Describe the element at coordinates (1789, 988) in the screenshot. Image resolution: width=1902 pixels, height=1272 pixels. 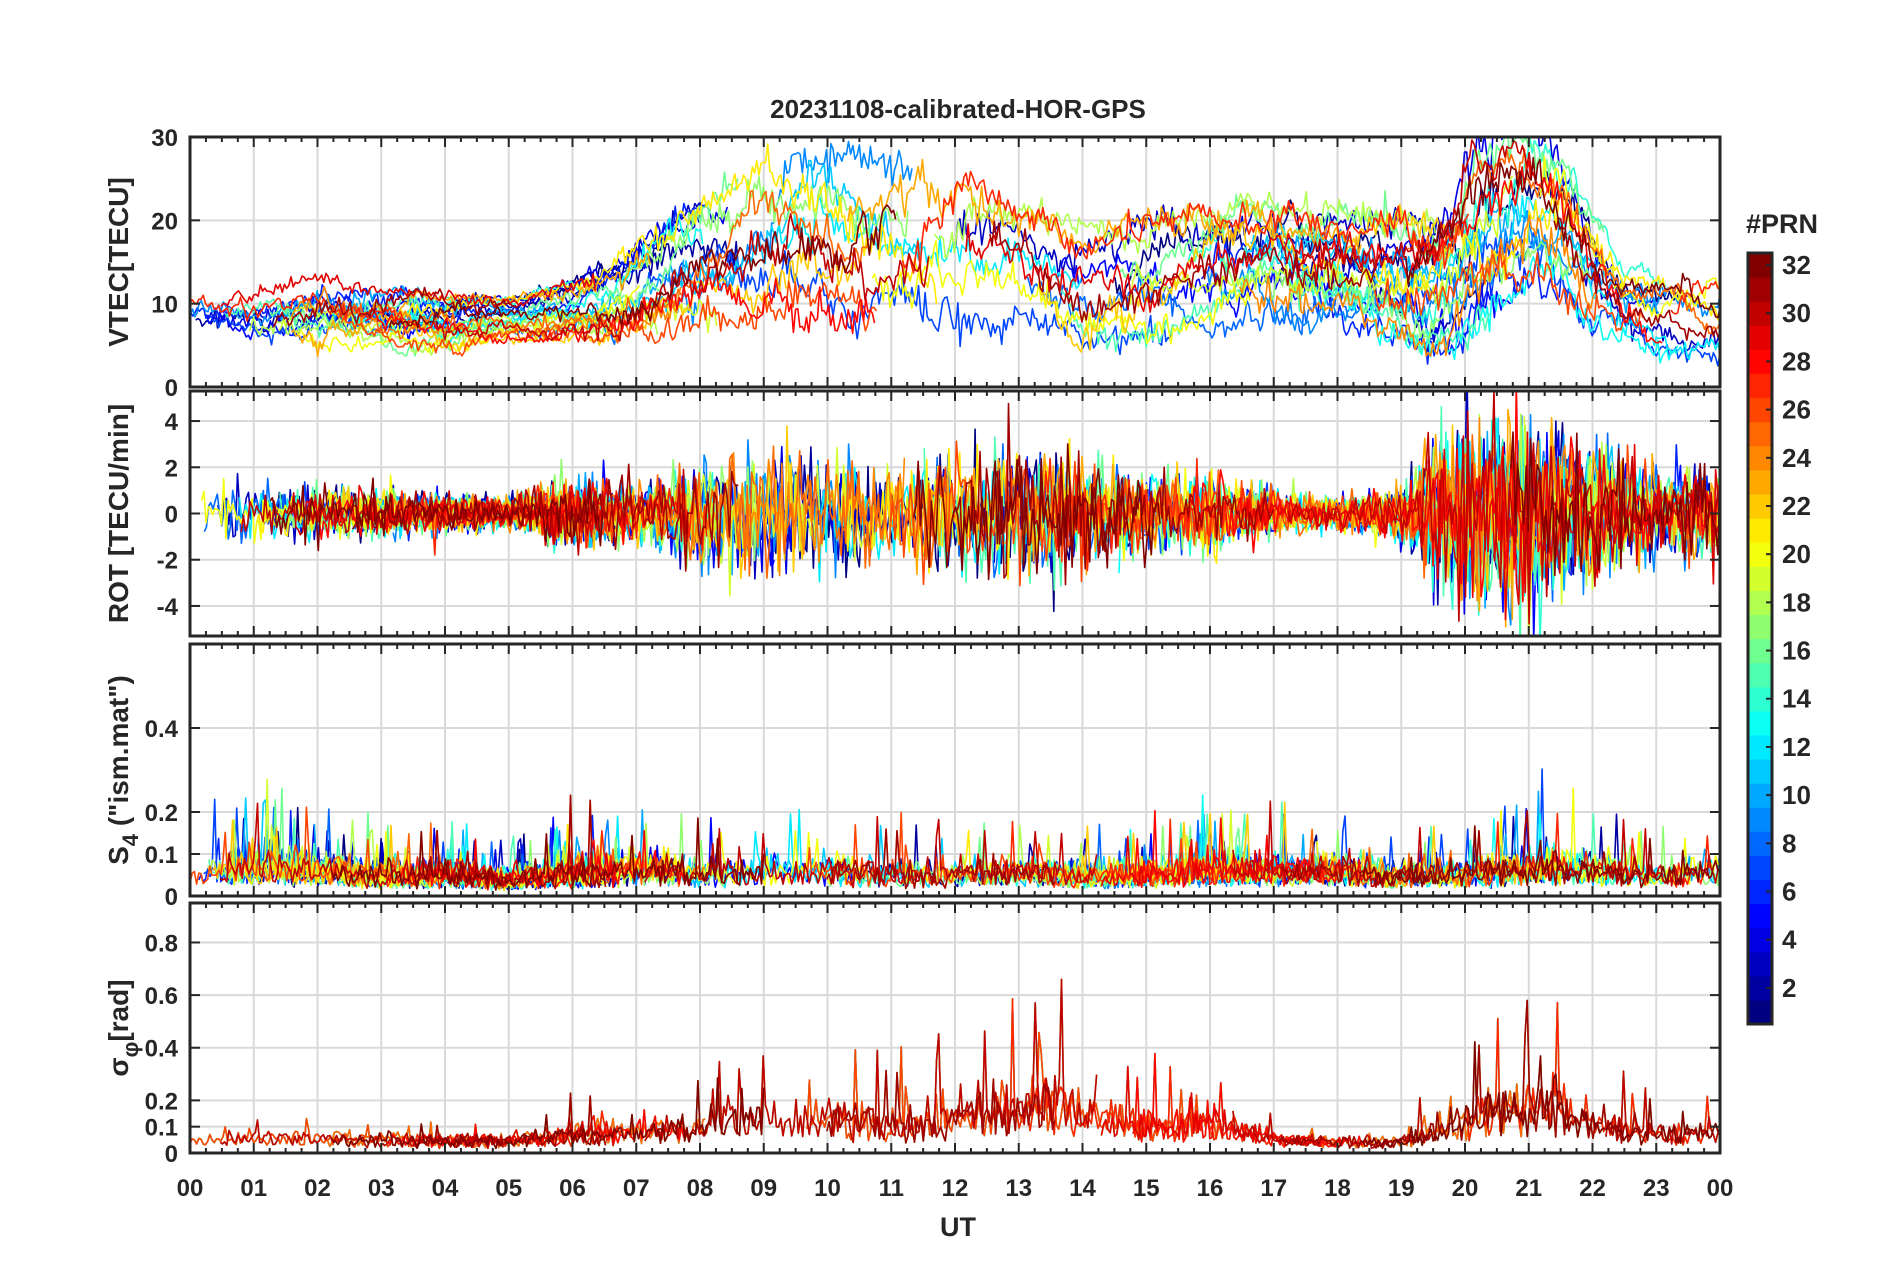
I see `colorbar-tick-label: 2` at that location.